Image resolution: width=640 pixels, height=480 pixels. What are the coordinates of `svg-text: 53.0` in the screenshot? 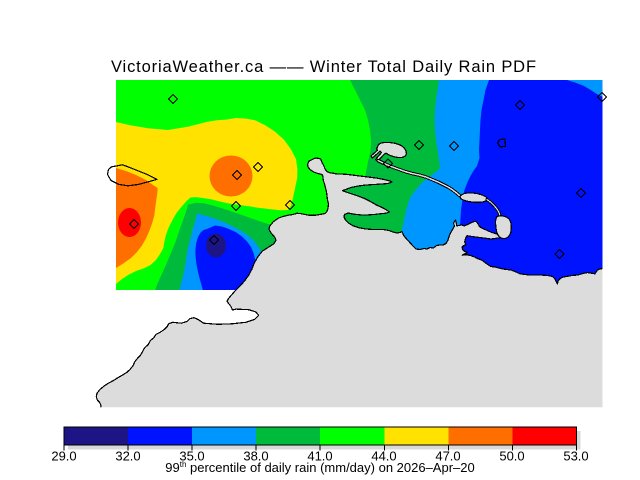 It's located at (575, 456).